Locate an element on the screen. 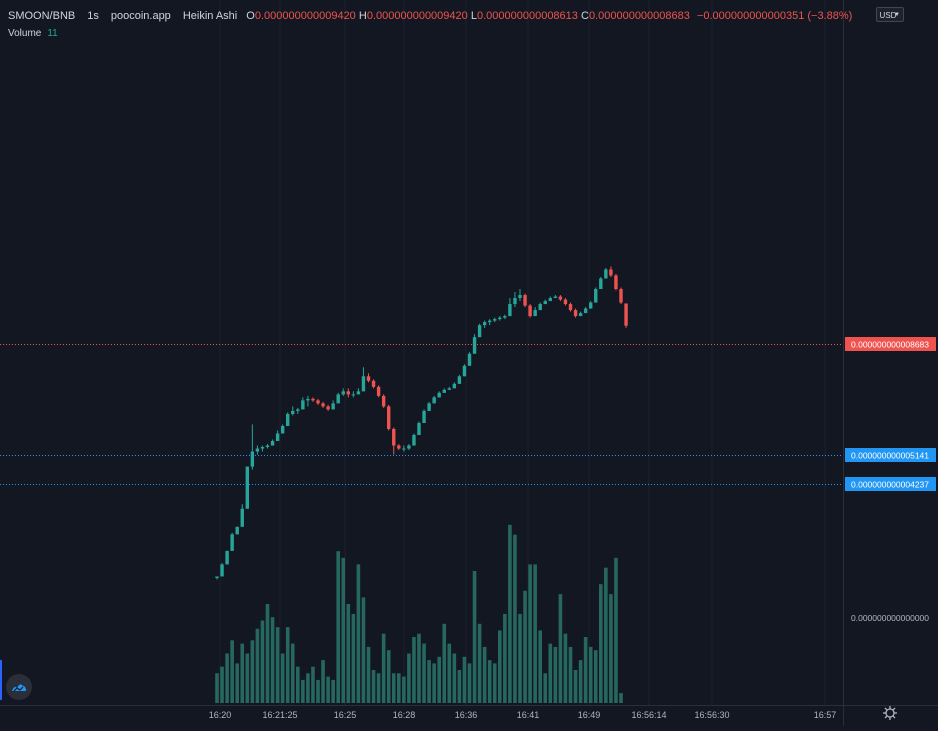 The height and width of the screenshot is (731, 938). time-tick-label: 16:25 is located at coordinates (345, 715).